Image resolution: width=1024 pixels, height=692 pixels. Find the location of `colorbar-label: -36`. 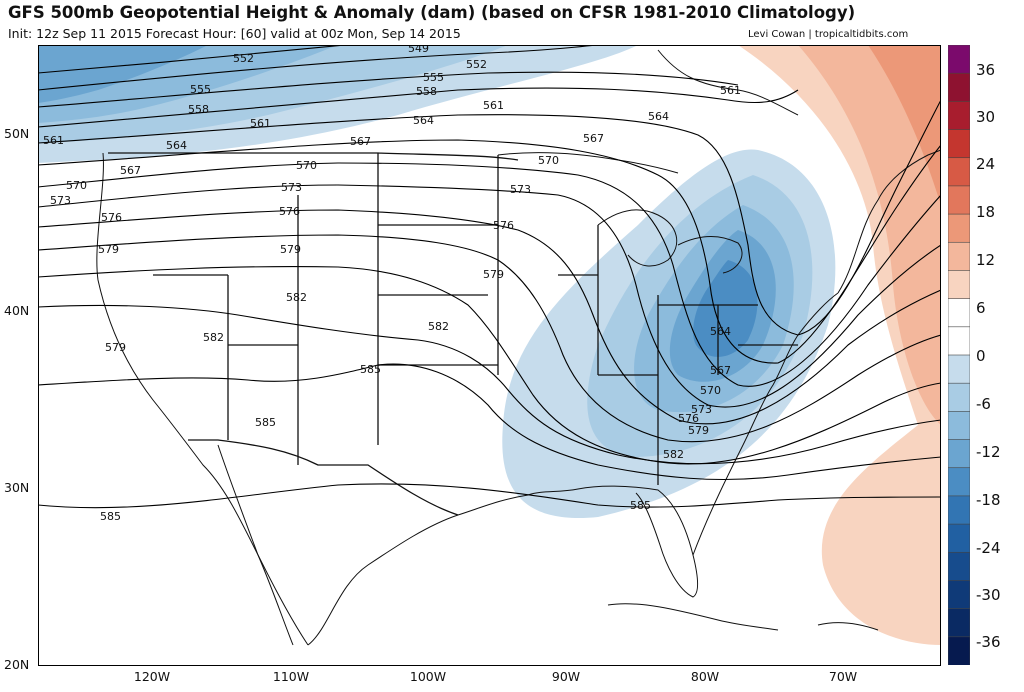

colorbar-label: -36 is located at coordinates (988, 642).